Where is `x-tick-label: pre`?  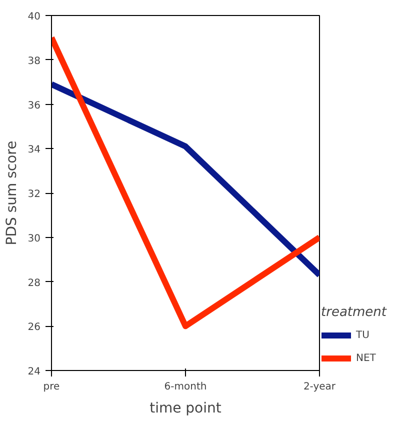
x-tick-label: pre is located at coordinates (51, 387).